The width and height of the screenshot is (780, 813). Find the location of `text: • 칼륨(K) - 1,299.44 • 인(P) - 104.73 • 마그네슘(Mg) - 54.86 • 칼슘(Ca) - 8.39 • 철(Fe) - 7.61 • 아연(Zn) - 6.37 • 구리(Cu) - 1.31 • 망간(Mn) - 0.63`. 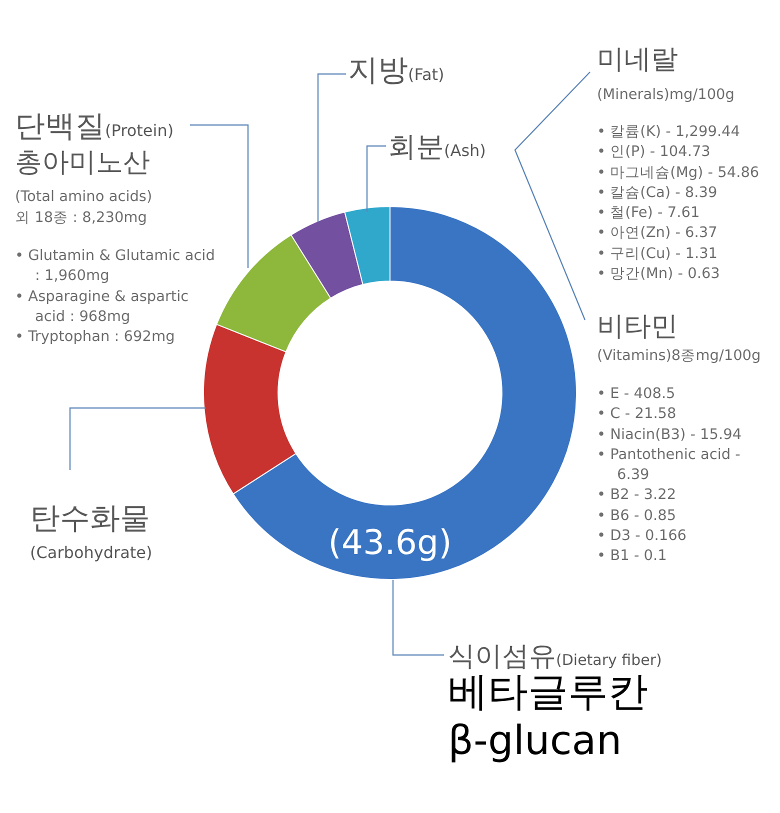

text: • 칼륨(K) - 1,299.44 • 인(P) - 104.73 • 마그네슘(Mg) - 54.86 • 칼슘(Ca) - 8.39 • 철(Fe) - 7.61 • 아연(Zn) - 6.37 • 구리(Cu) - 1.31 • 망간(Mn) - 0.63 is located at coordinates (678, 203).